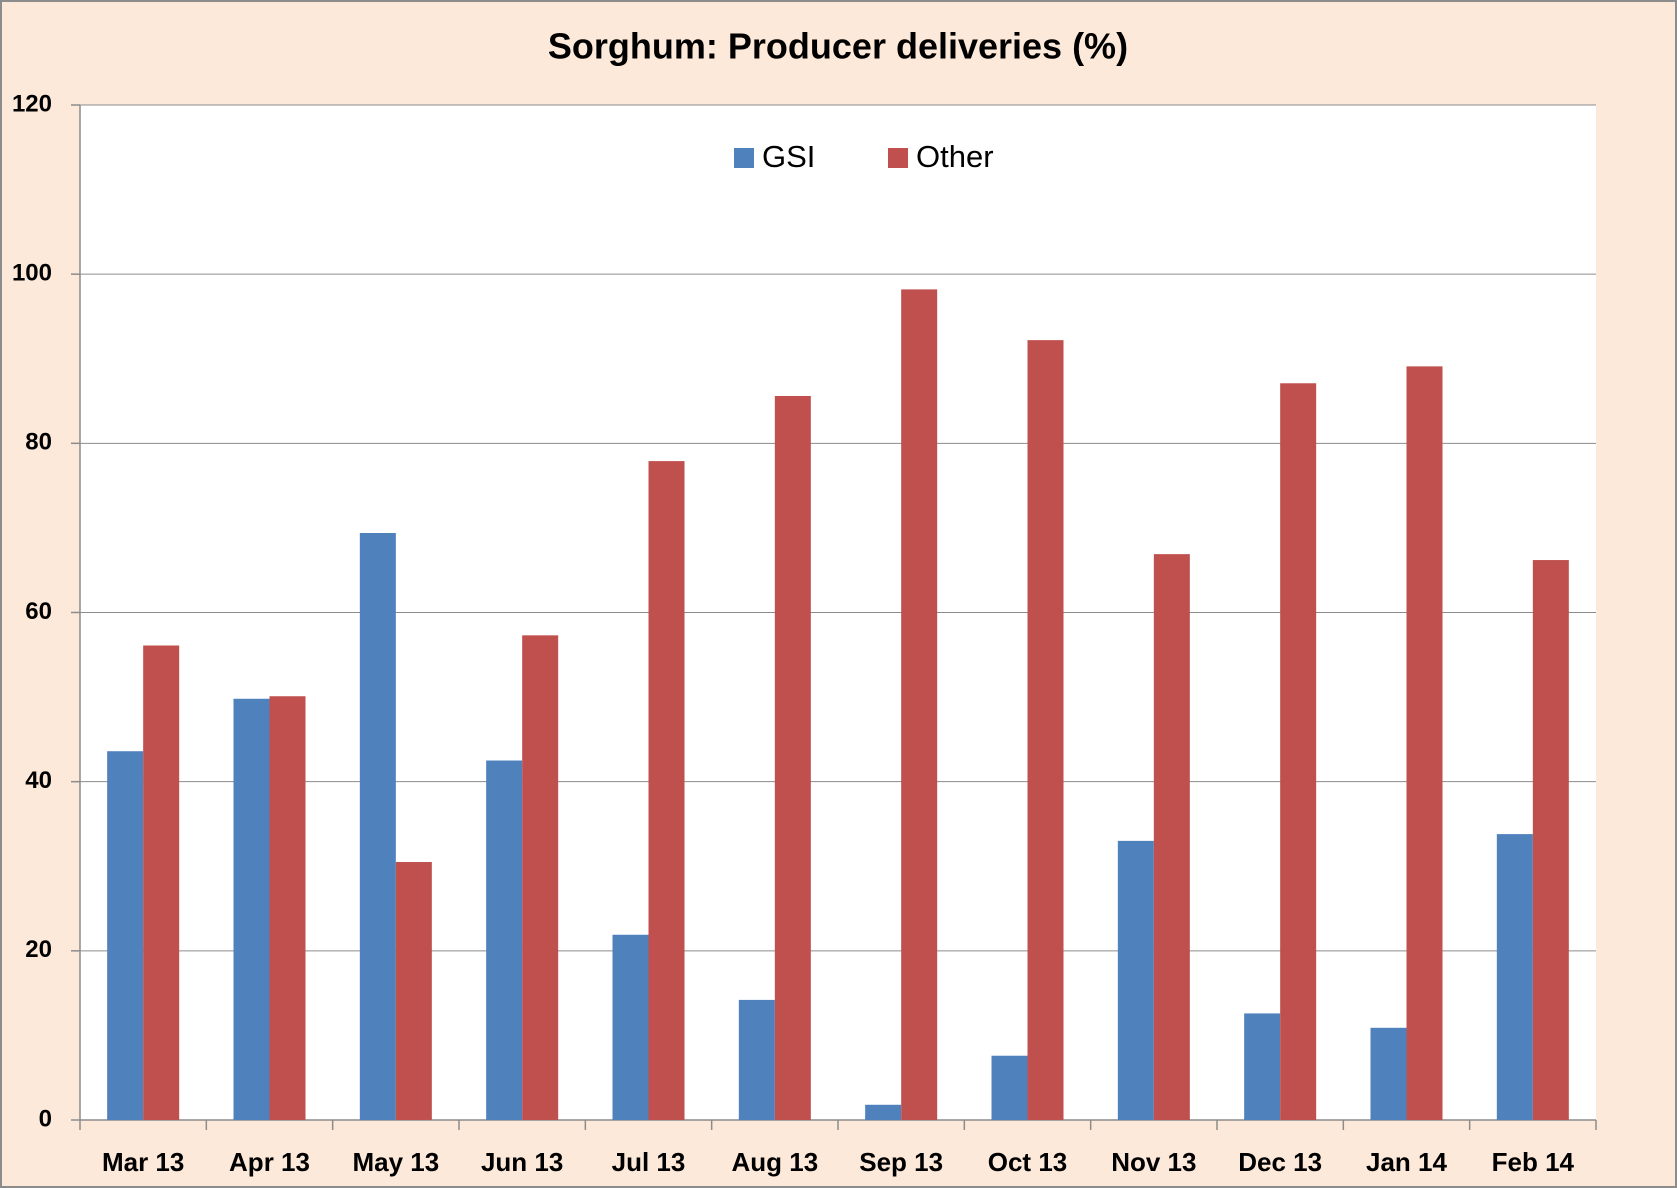  I want to click on y-tick-label: 80, so click(38, 442).